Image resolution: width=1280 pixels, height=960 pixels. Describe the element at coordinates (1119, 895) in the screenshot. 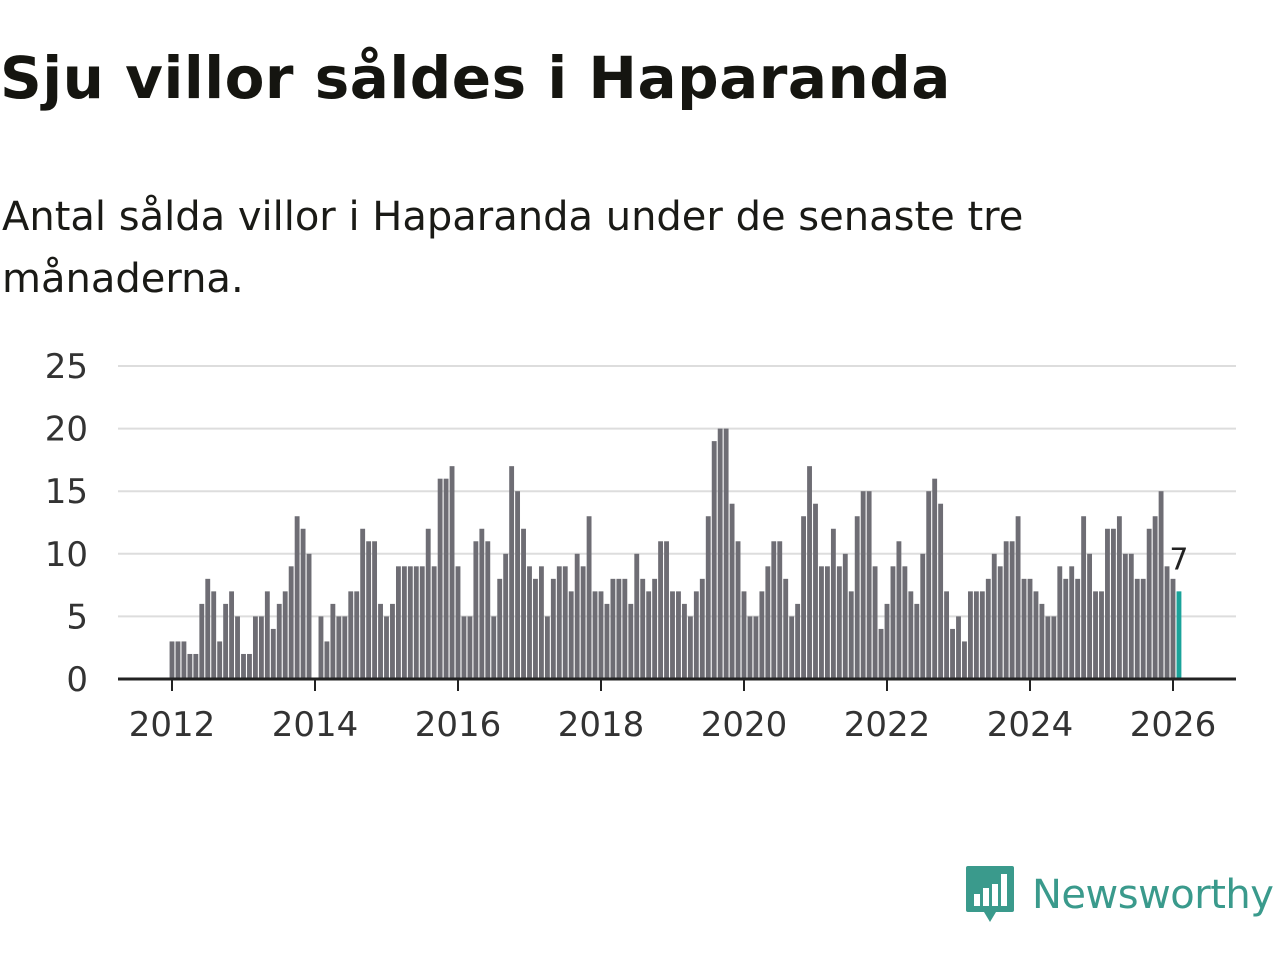

I see `newsworthy-logo: Newsworthy` at that location.